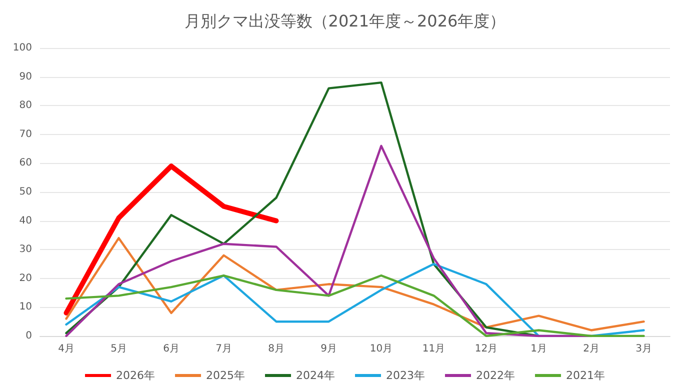 The height and width of the screenshot is (392, 690). What do you see at coordinates (328, 349) in the screenshot?
I see `x-tick-label: 9月` at bounding box center [328, 349].